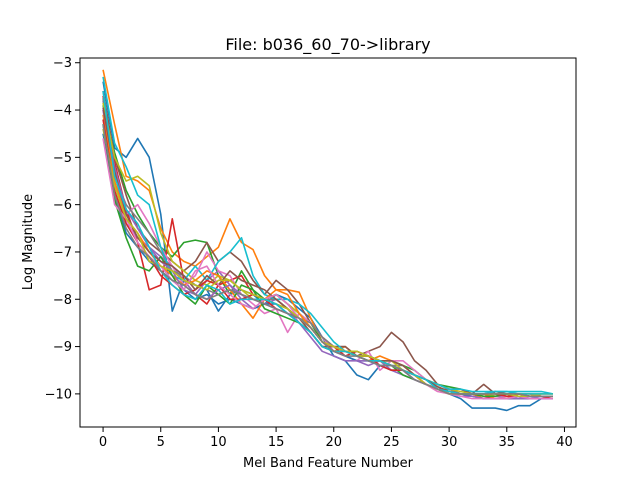 The width and height of the screenshot is (640, 480). What do you see at coordinates (62, 63) in the screenshot?
I see `y-tick-label: −3` at bounding box center [62, 63].